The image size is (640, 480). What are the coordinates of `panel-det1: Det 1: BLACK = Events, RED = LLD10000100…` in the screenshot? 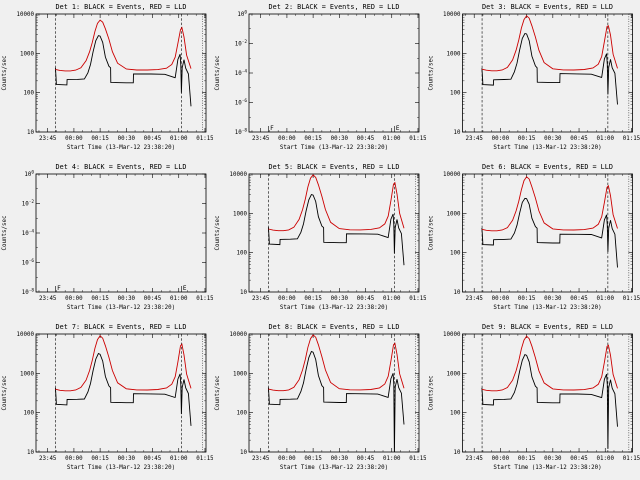 It's located at (107, 77).